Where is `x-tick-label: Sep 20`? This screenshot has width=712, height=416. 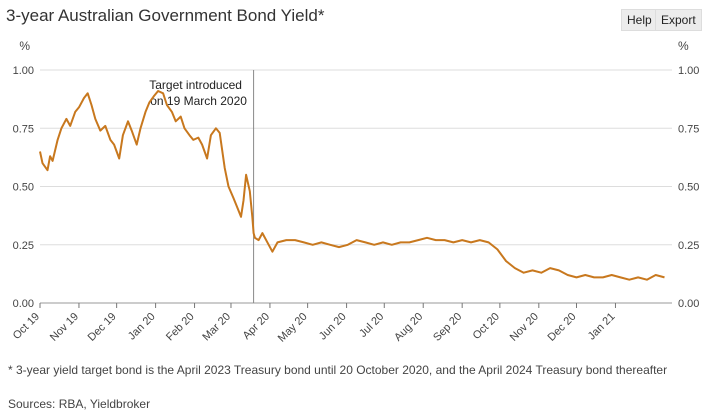
x-tick-label: Sep 20 is located at coordinates (447, 327).